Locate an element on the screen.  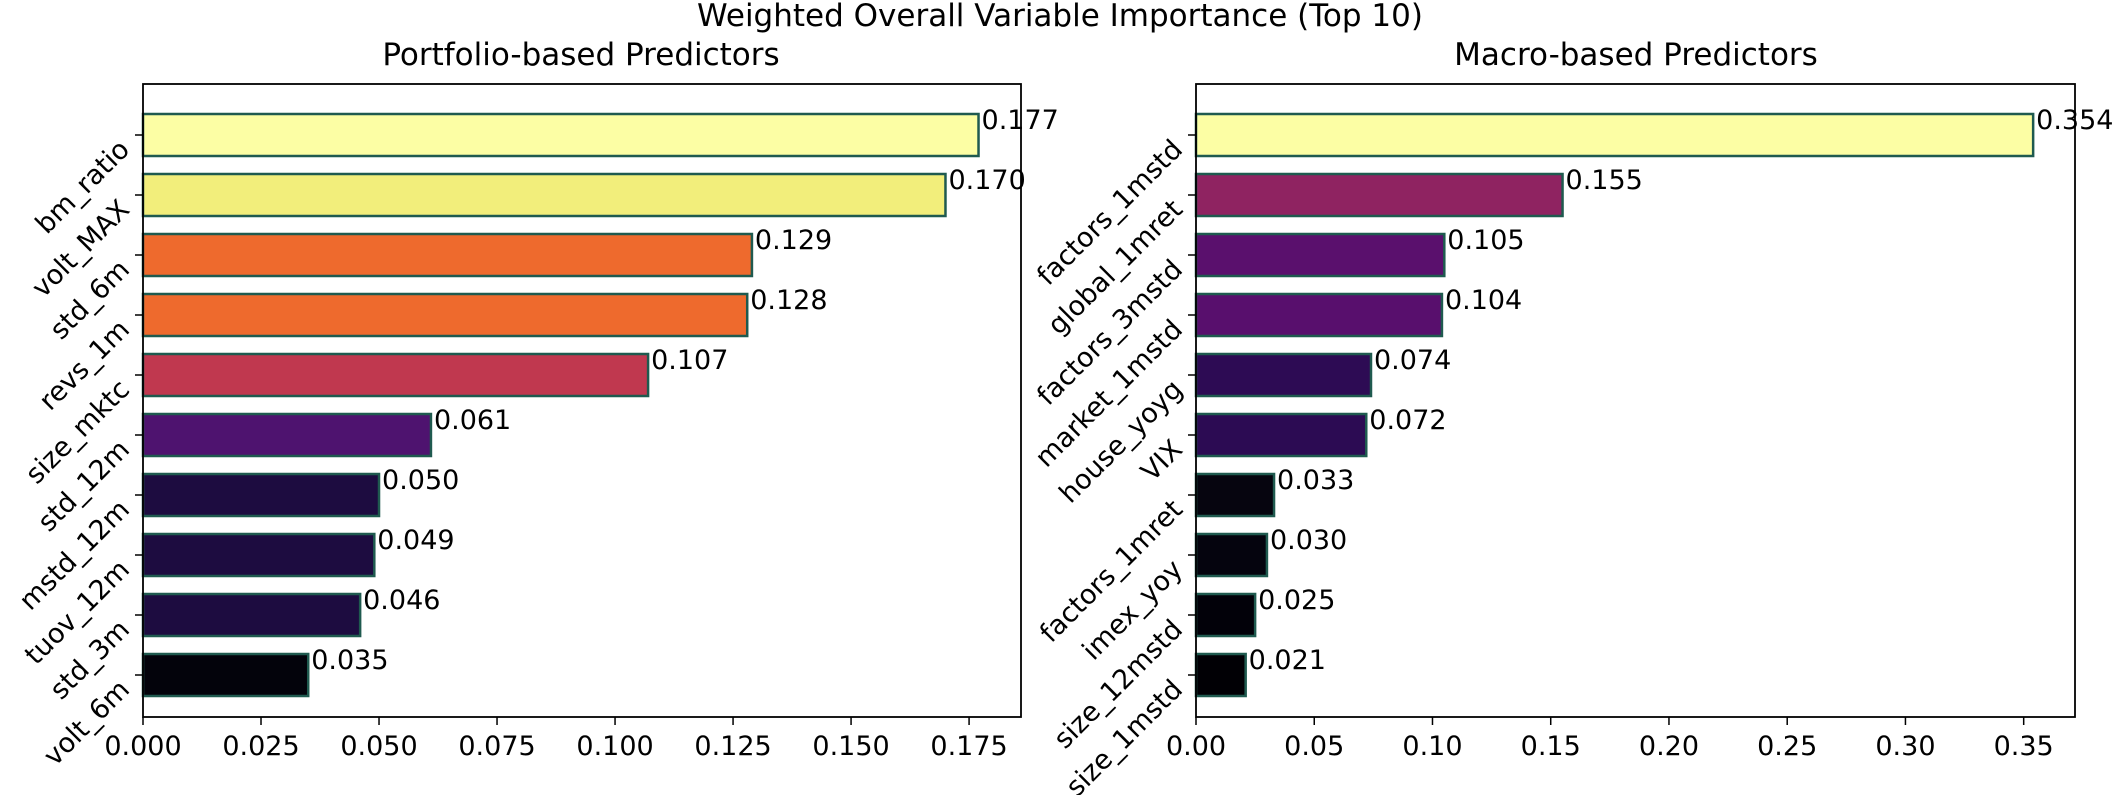
data-label: 0.105 is located at coordinates (1485, 240).